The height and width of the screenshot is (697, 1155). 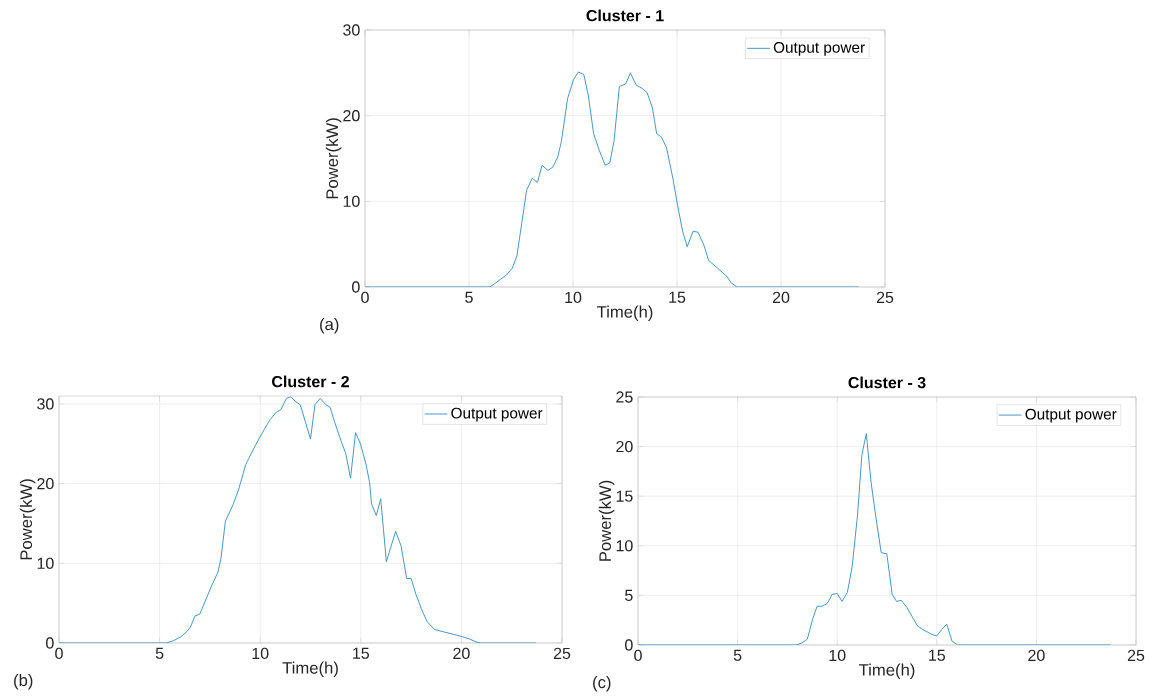 What do you see at coordinates (625, 15) in the screenshot?
I see `chart-title: Cluster - 1` at bounding box center [625, 15].